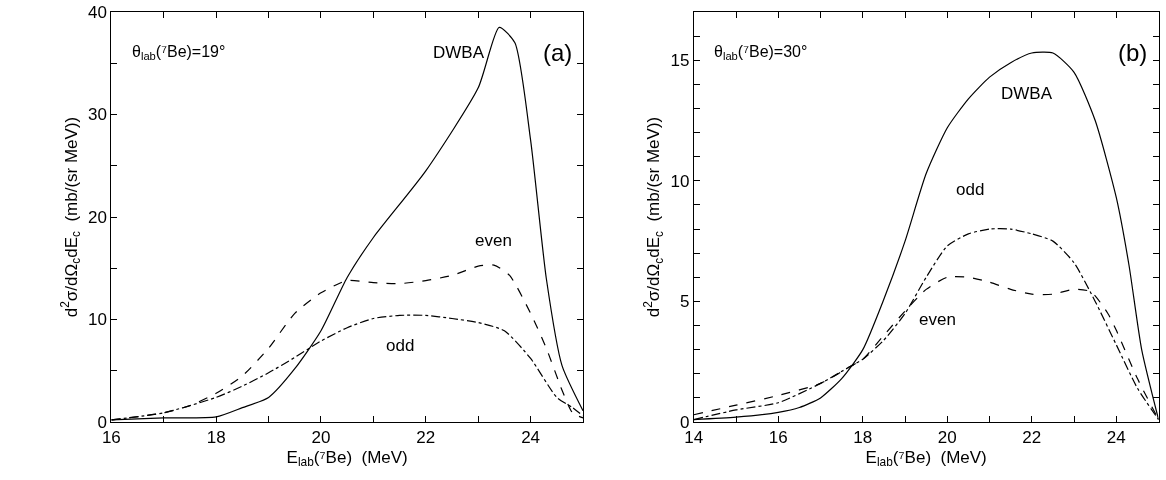 The height and width of the screenshot is (480, 1166). I want to click on y-tick-label: 20, so click(97, 217).